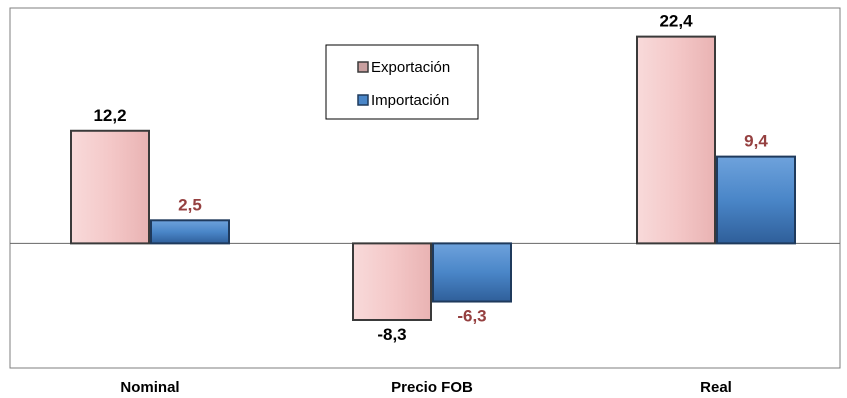 The image size is (847, 398). What do you see at coordinates (756, 200) in the screenshot?
I see `bar-importacion-real` at bounding box center [756, 200].